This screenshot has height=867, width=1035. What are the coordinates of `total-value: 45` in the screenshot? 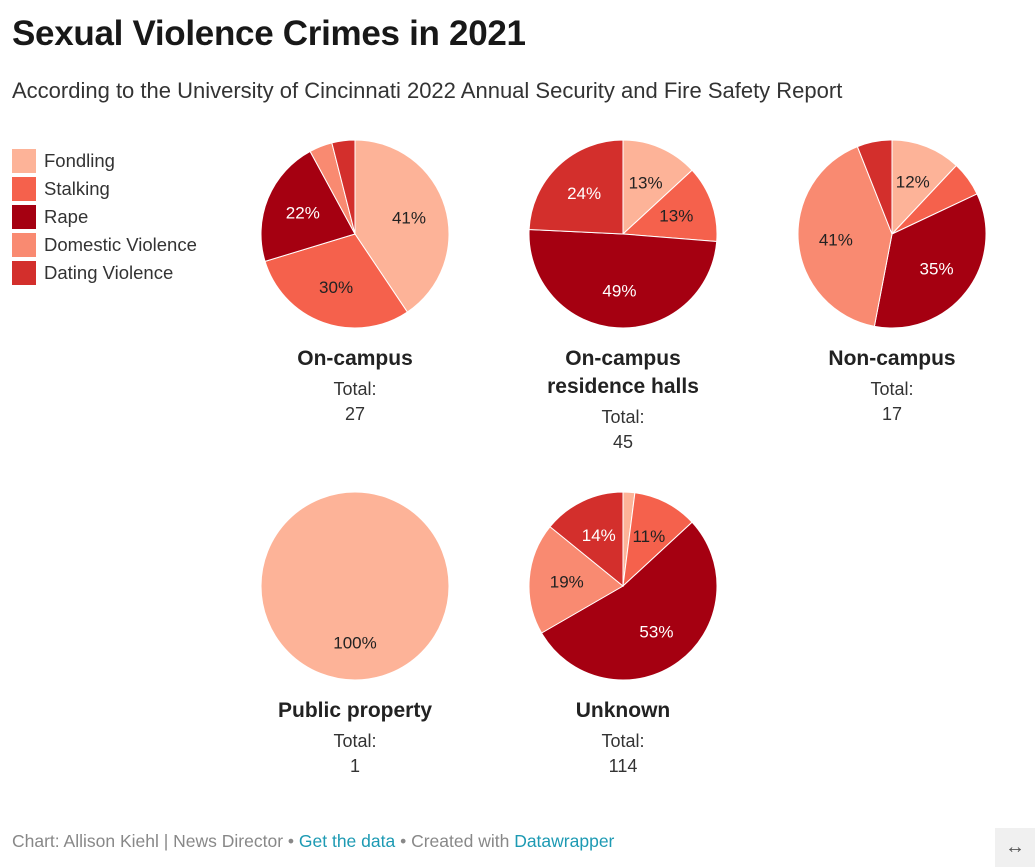 It's located at (623, 442).